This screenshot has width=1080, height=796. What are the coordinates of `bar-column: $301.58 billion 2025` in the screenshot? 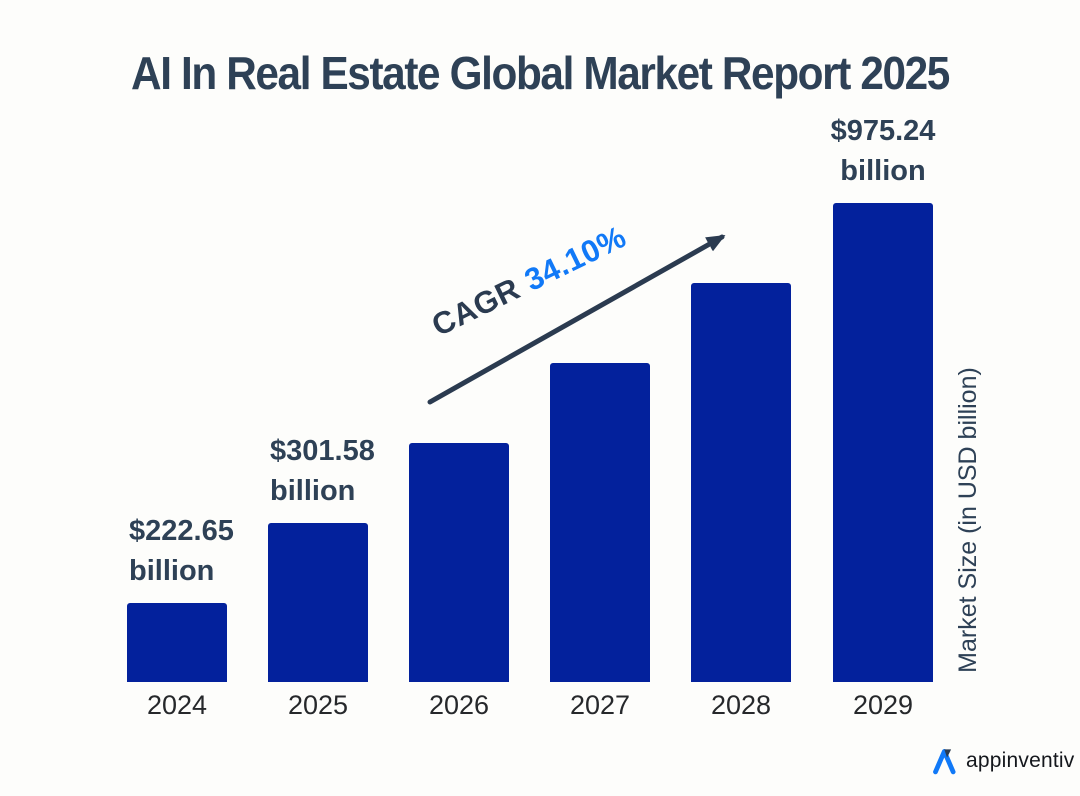 It's located at (321, 577).